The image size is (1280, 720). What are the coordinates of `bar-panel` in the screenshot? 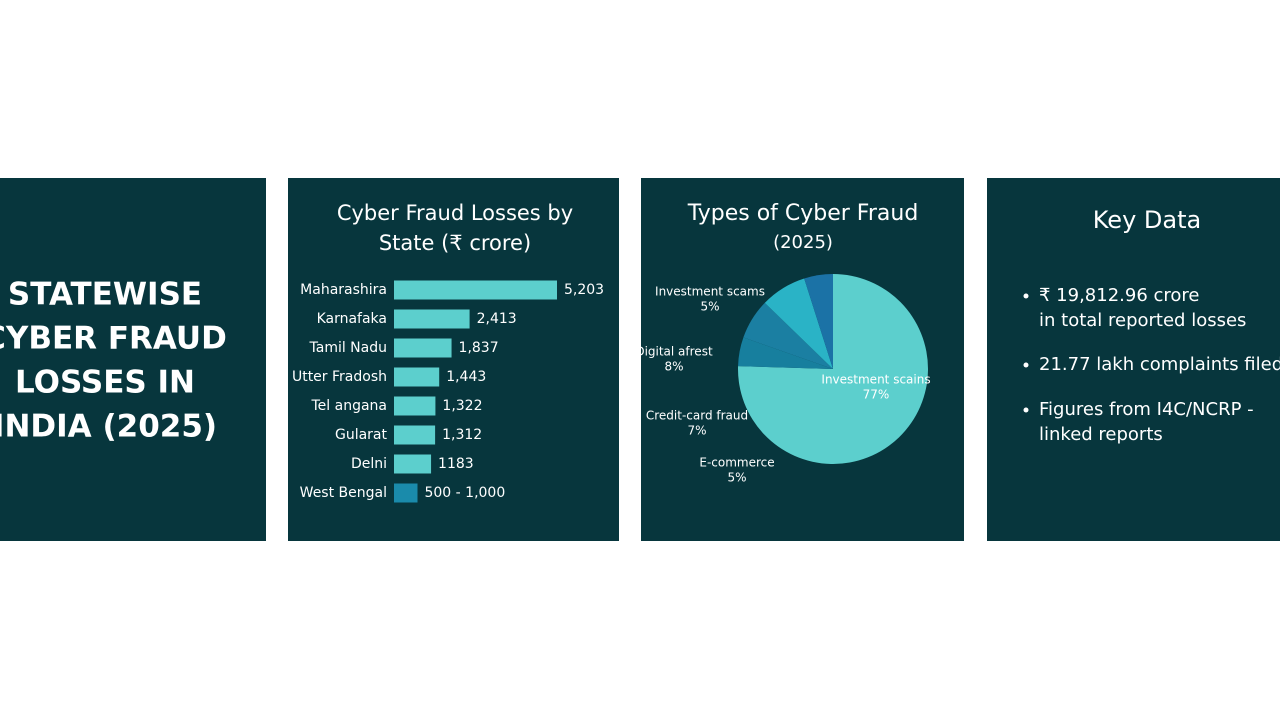 It's located at (453, 359).